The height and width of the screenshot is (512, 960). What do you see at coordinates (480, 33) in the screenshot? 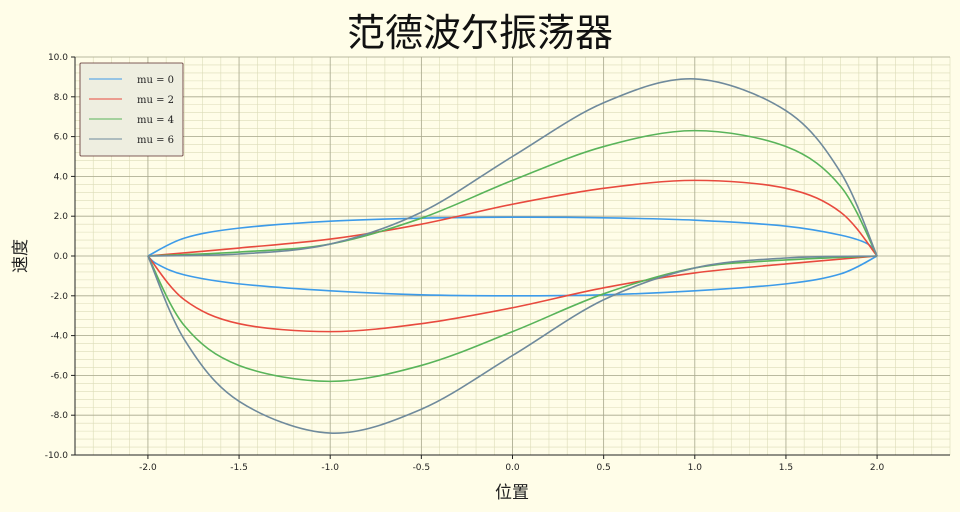
I see `chart-title: 范德波尔振荡器` at bounding box center [480, 33].